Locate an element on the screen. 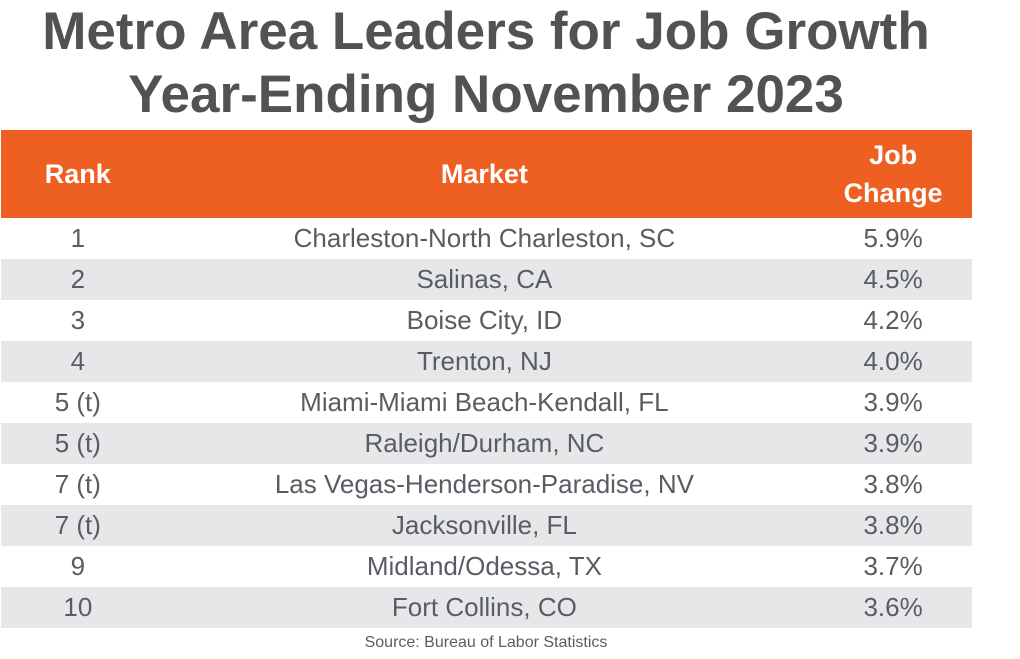  table-row: 7 (t) Jacksonville, FL 3.8% is located at coordinates (486, 525).